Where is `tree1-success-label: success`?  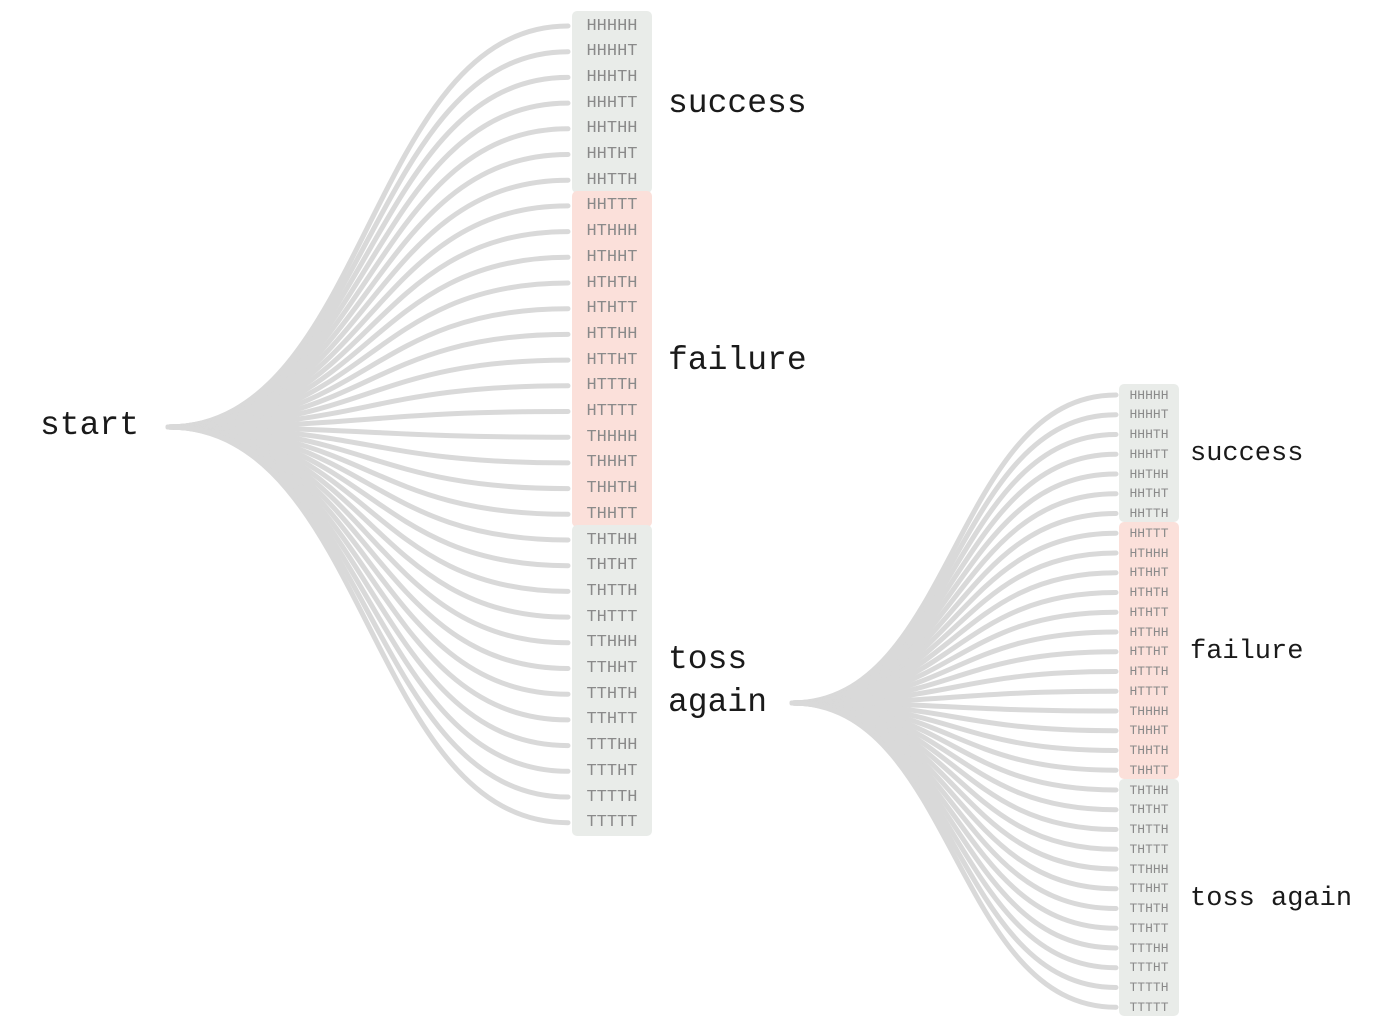
tree1-success-label: success is located at coordinates (737, 103).